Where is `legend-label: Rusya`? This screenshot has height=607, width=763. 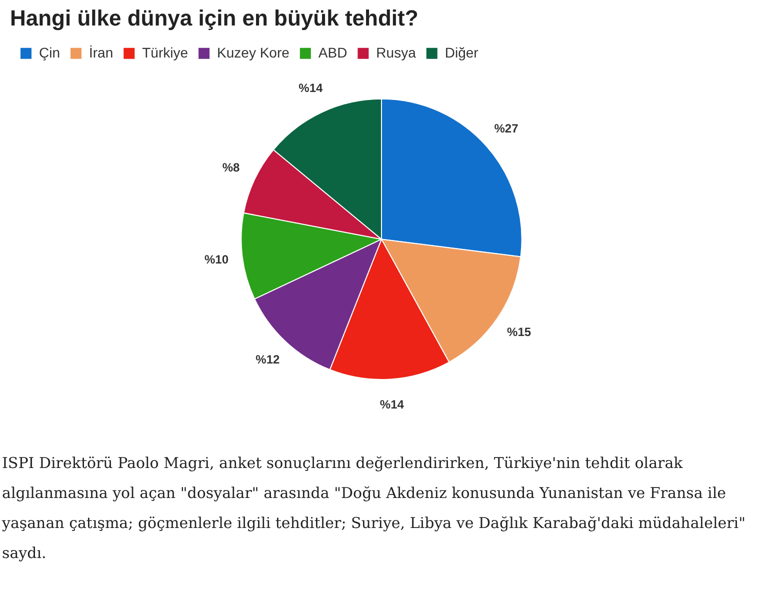 legend-label: Rusya is located at coordinates (396, 52).